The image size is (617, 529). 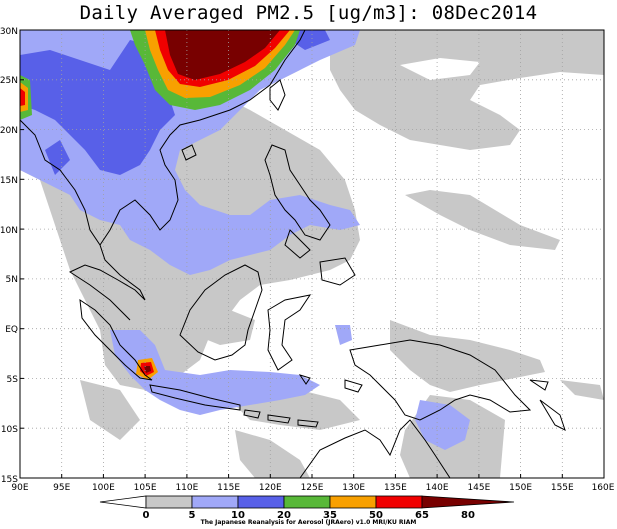 What do you see at coordinates (12, 280) in the screenshot?
I see `lat-label: 5N` at bounding box center [12, 280].